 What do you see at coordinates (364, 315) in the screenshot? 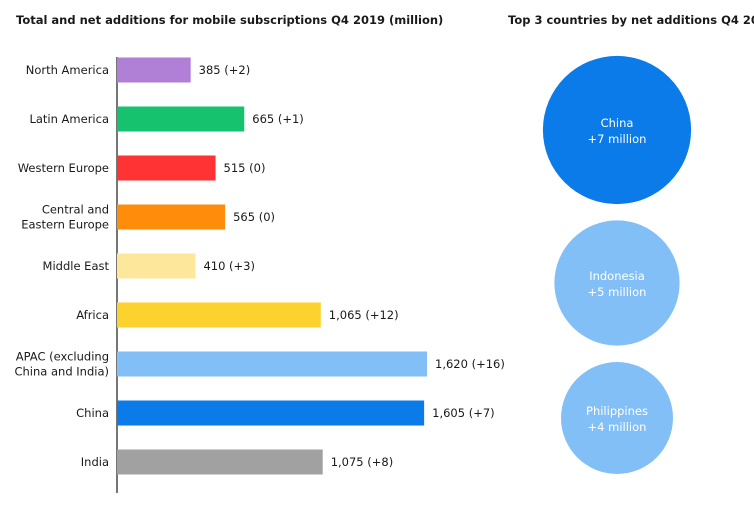
I see `data-label-5: 1,065 (+12)` at bounding box center [364, 315].